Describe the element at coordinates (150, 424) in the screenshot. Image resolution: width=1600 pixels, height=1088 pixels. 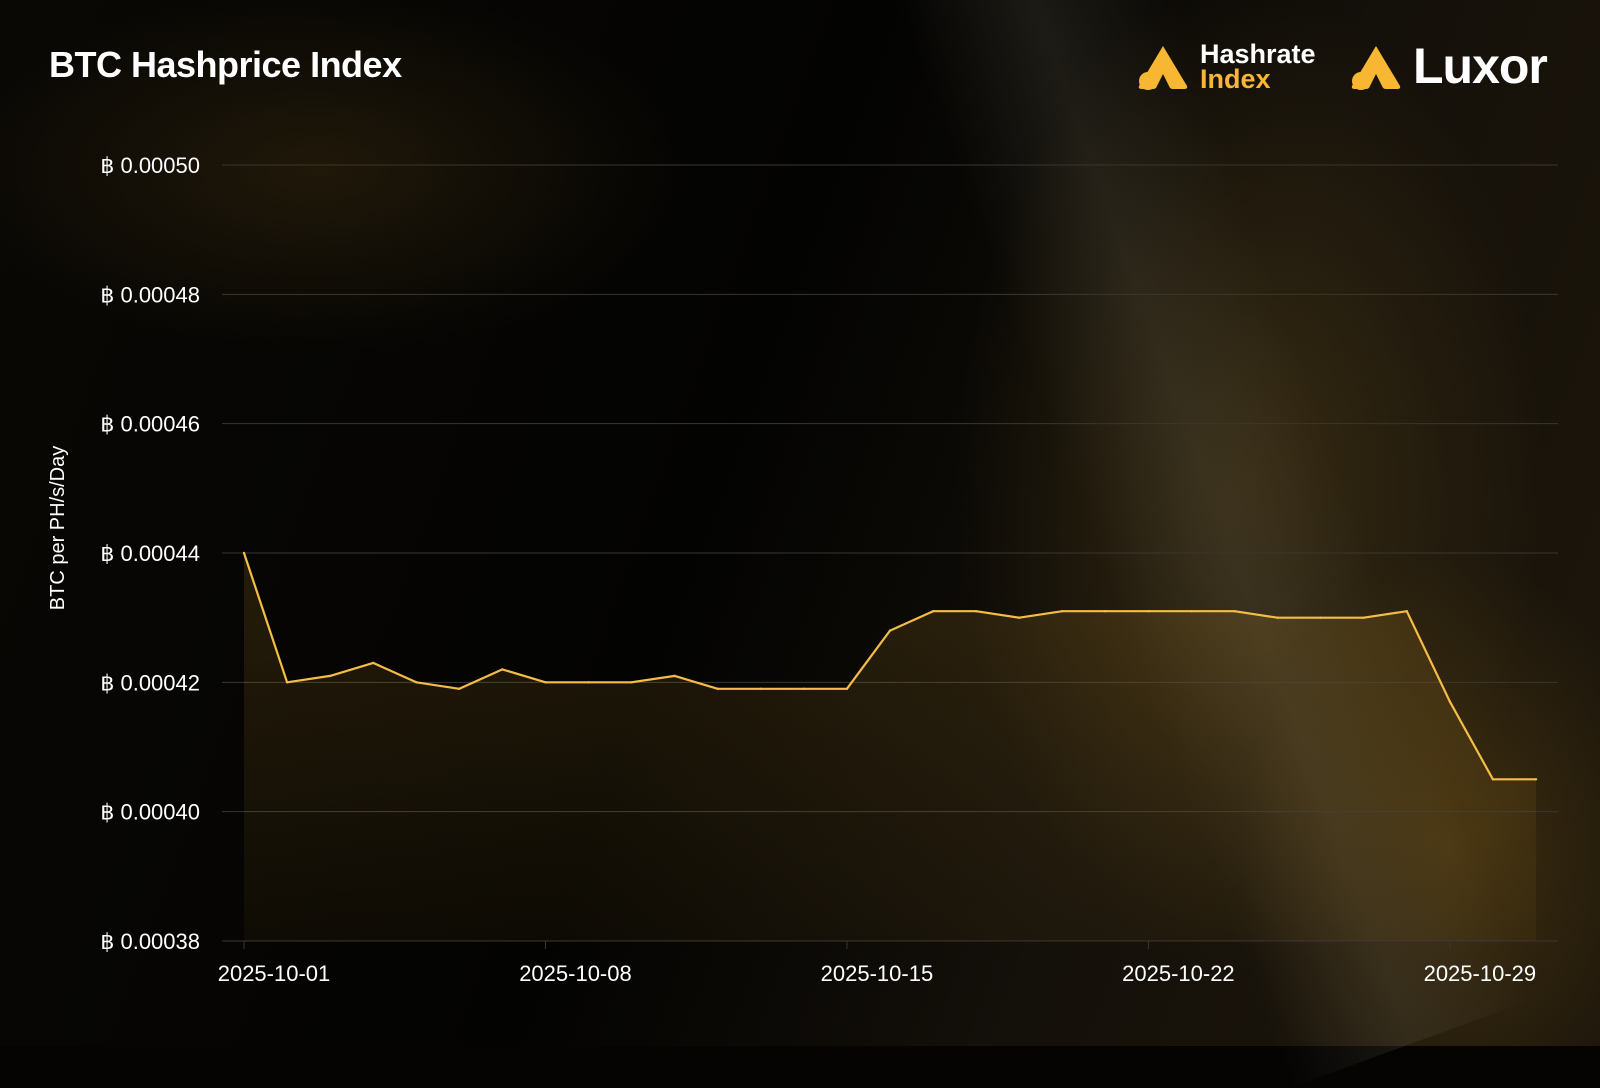
I see `y-tick-label: ฿ 0.00046` at that location.